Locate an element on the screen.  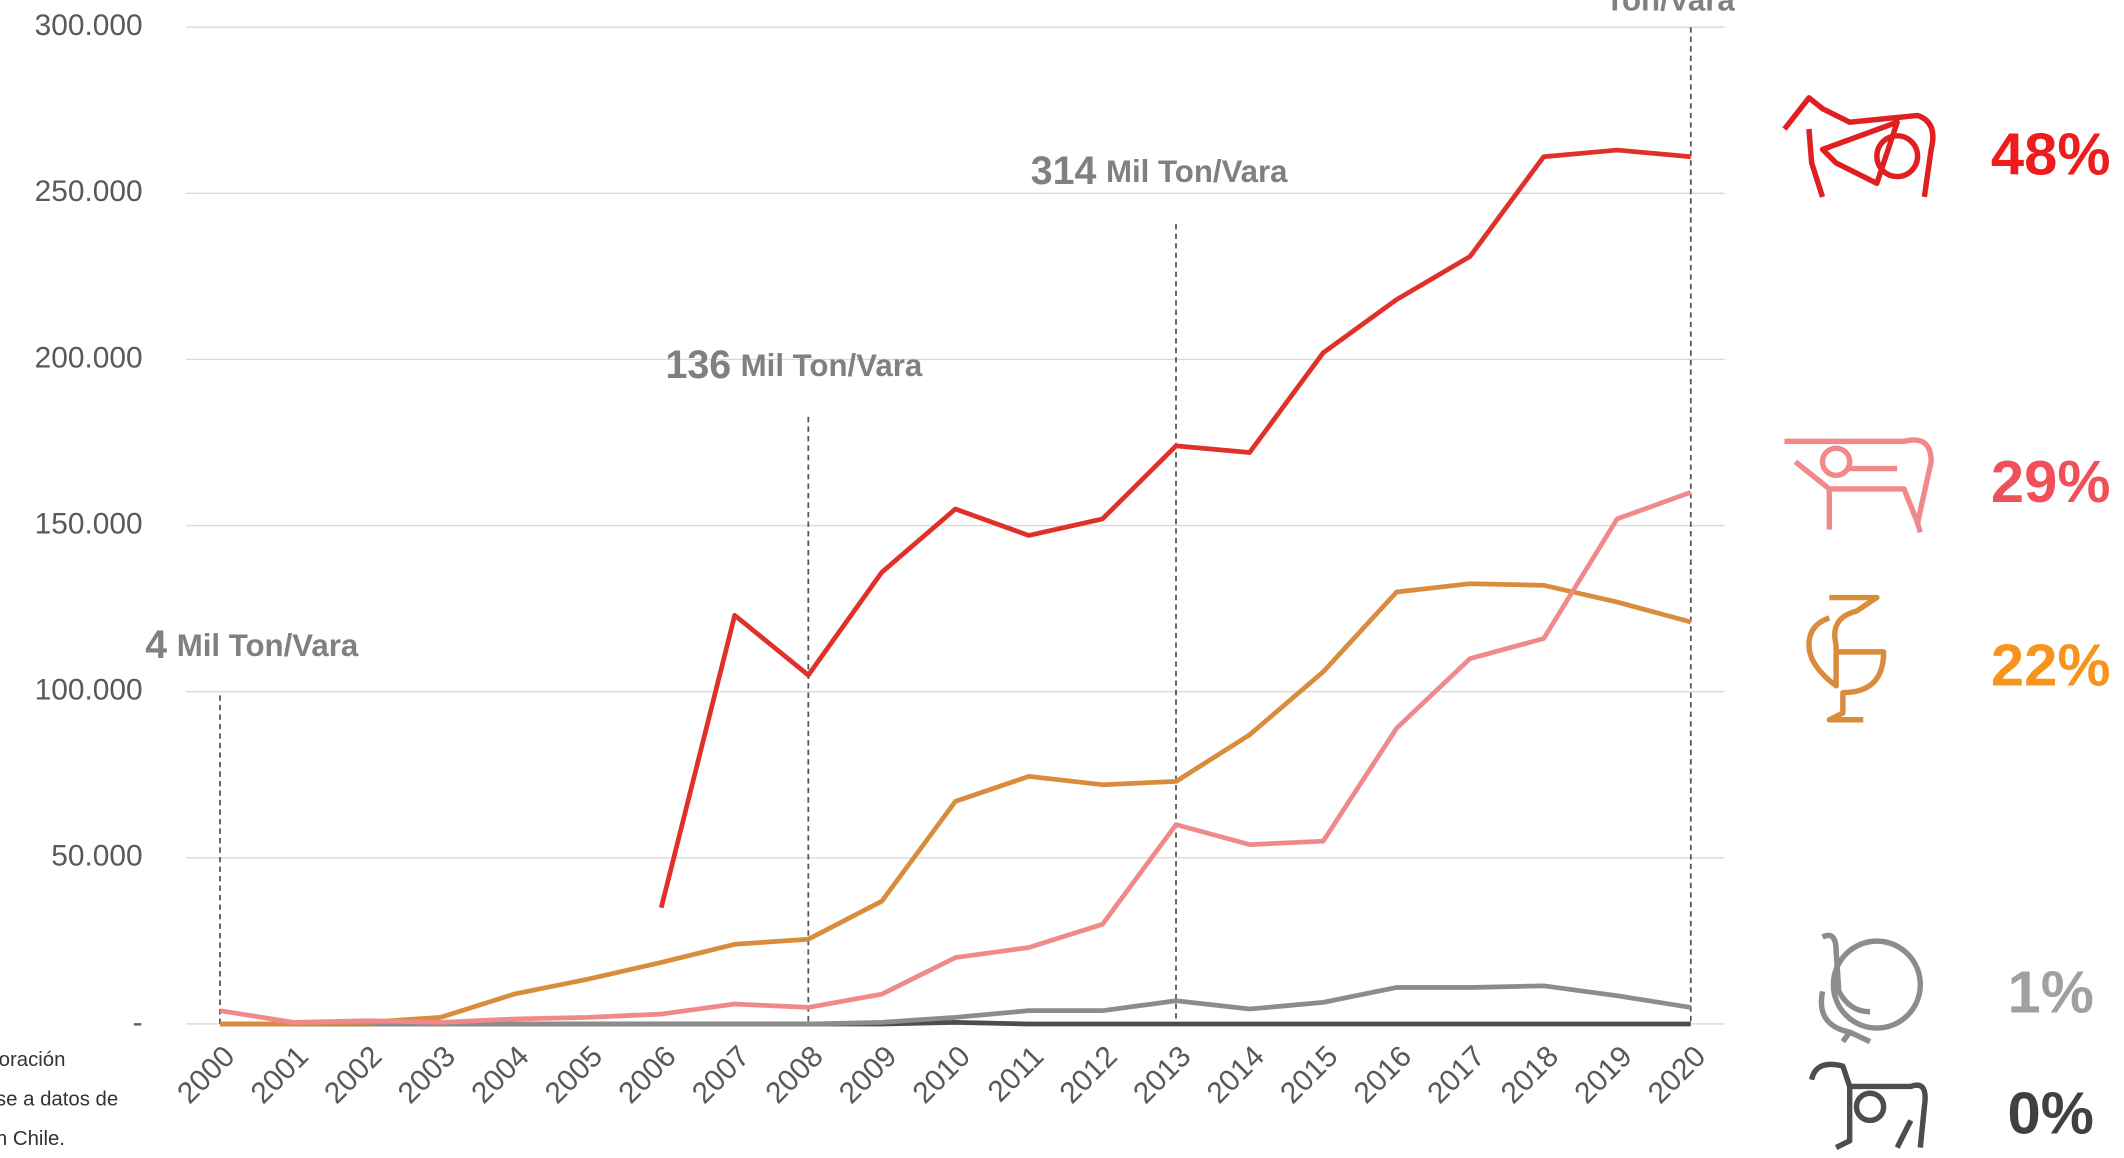
annotation-number: 136 is located at coordinates (698, 365).